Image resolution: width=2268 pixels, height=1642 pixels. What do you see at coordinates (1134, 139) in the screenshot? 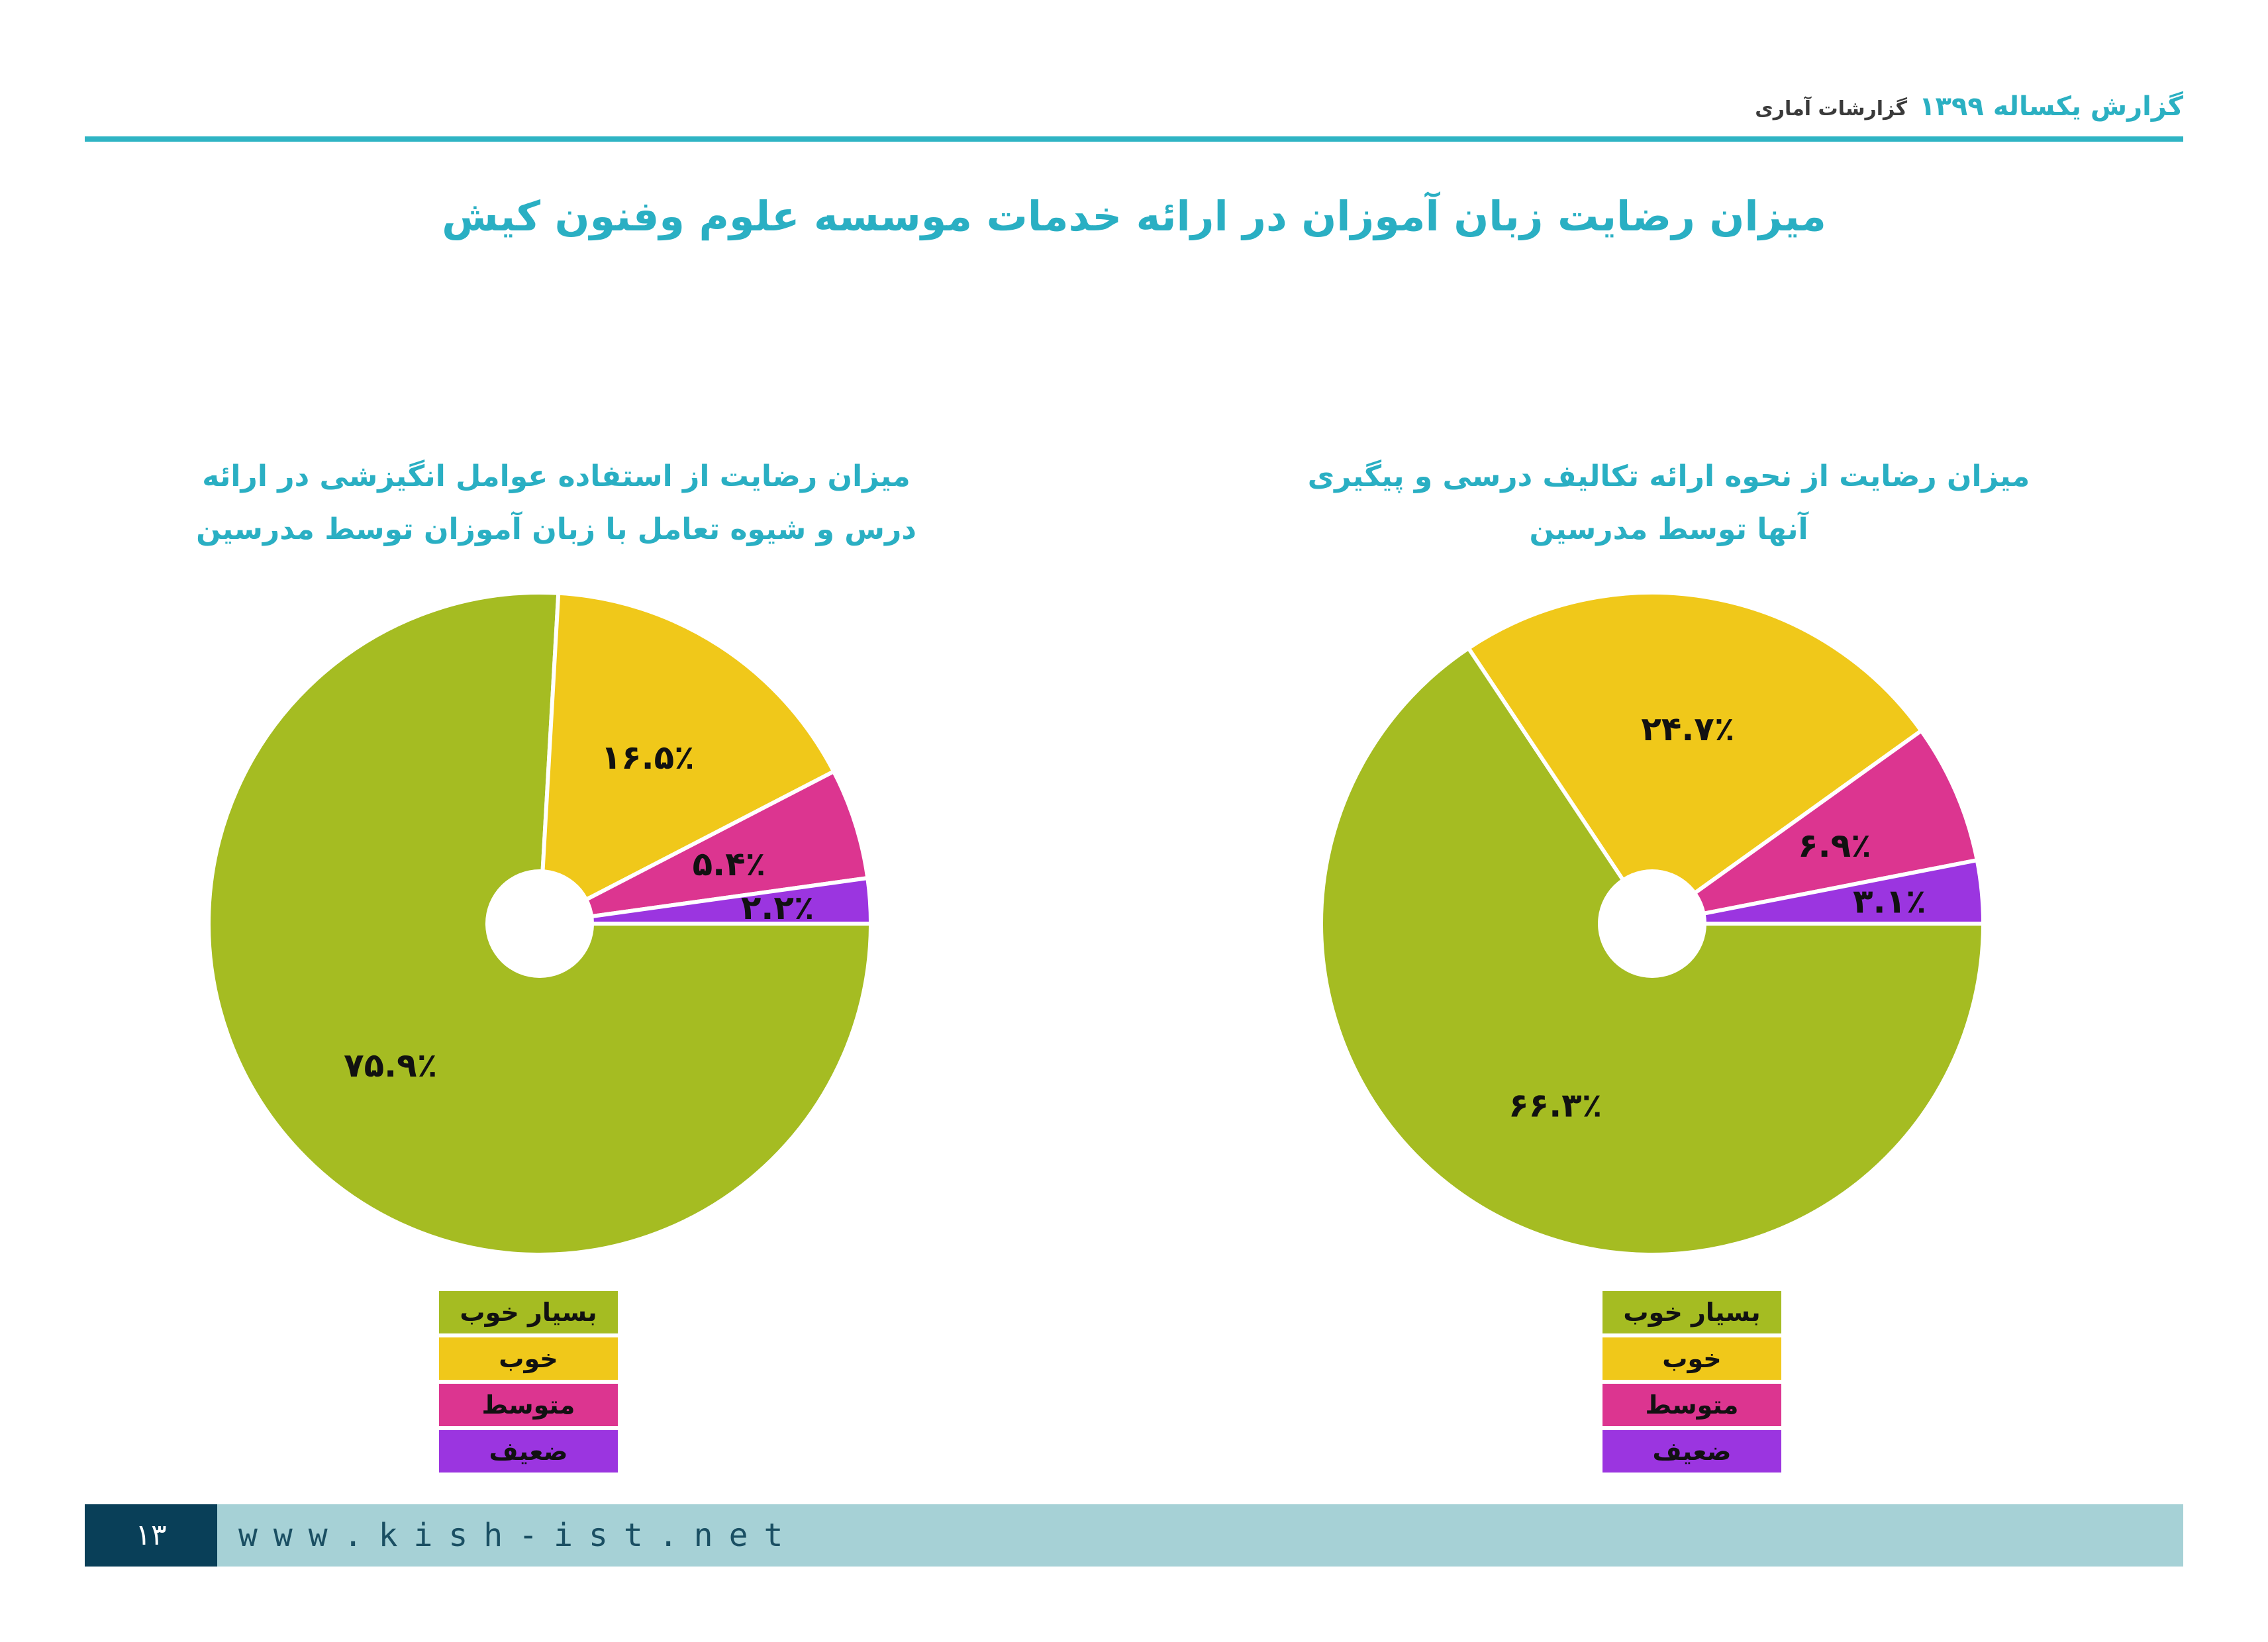
I see `header-divider` at bounding box center [1134, 139].